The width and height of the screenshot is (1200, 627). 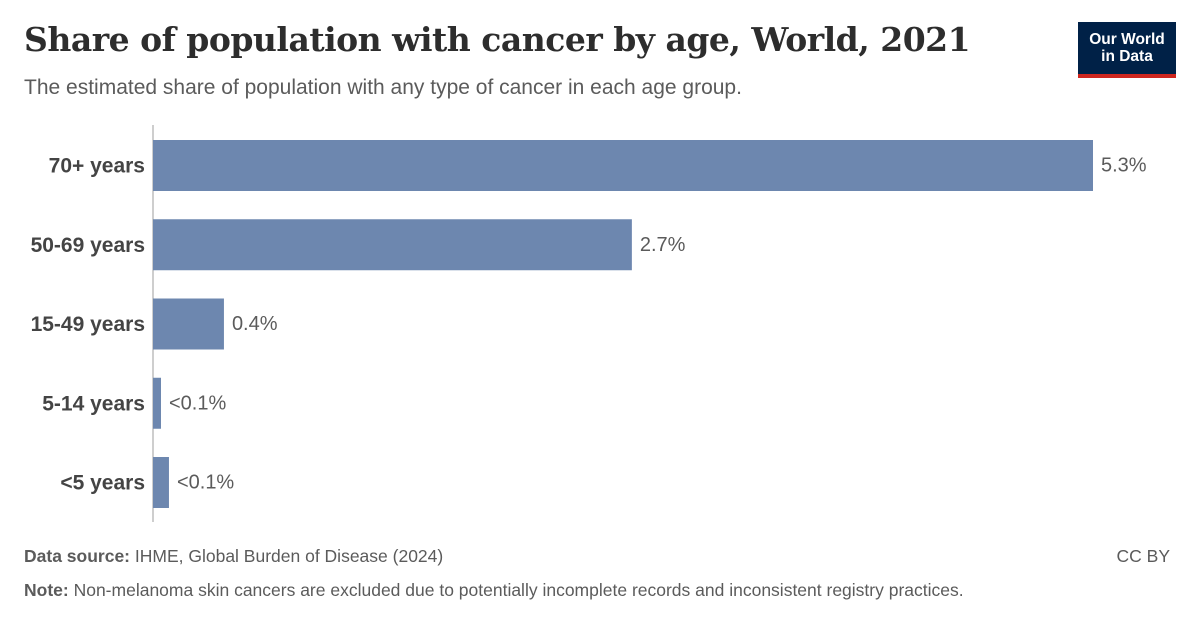 I want to click on note-label: Note:, so click(x=46, y=590).